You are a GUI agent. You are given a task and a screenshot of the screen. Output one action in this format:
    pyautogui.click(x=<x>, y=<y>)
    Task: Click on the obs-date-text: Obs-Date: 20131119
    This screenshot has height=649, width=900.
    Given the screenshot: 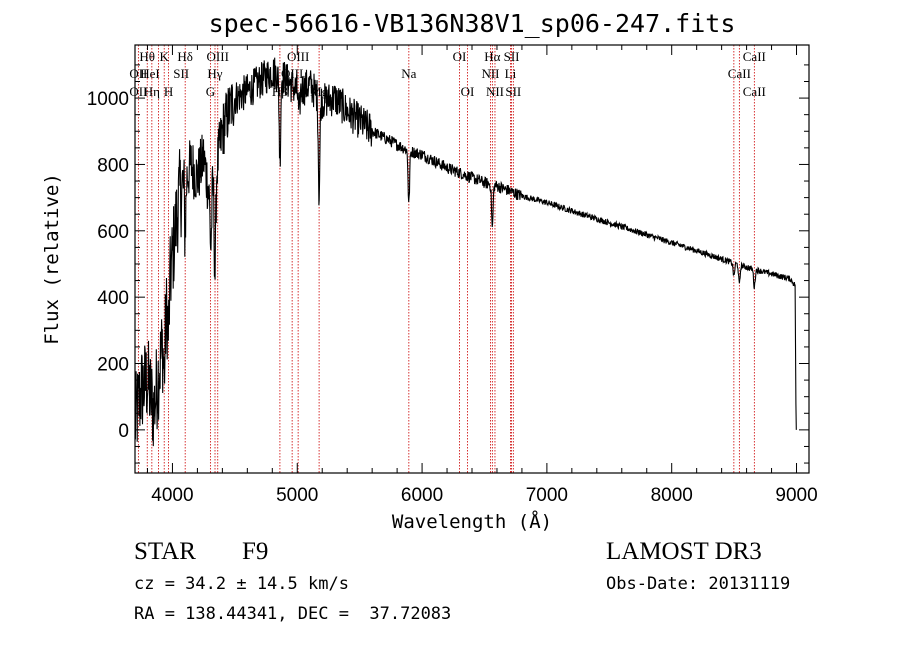 What is the action you would take?
    pyautogui.click(x=698, y=584)
    